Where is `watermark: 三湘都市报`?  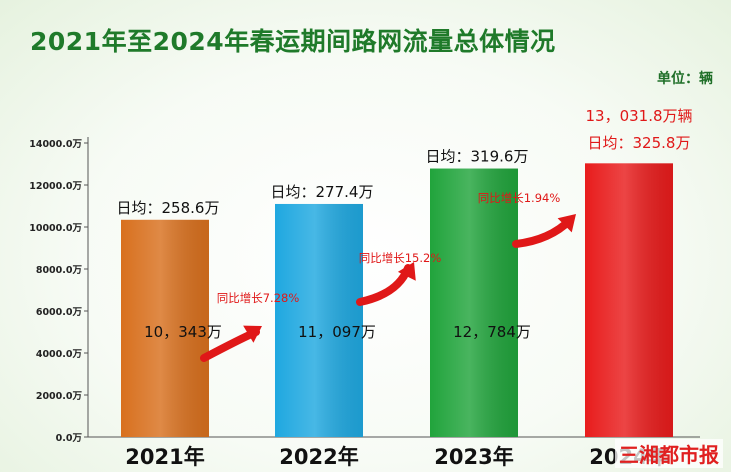
watermark: 三湘都市报 is located at coordinates (669, 453).